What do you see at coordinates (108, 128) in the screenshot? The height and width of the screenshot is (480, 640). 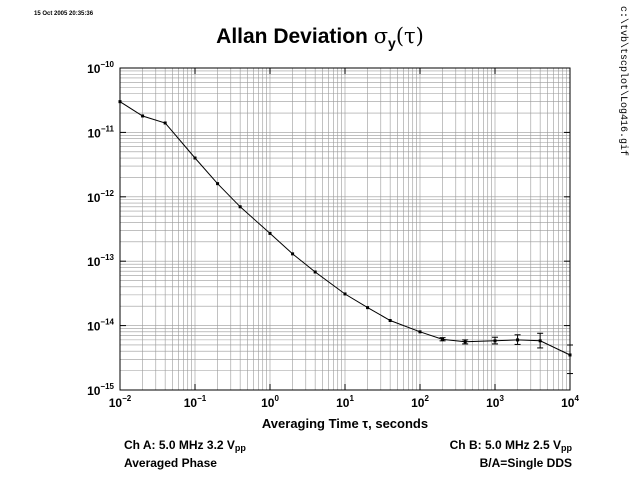 I see `y-tick-exponent: −11` at bounding box center [108, 128].